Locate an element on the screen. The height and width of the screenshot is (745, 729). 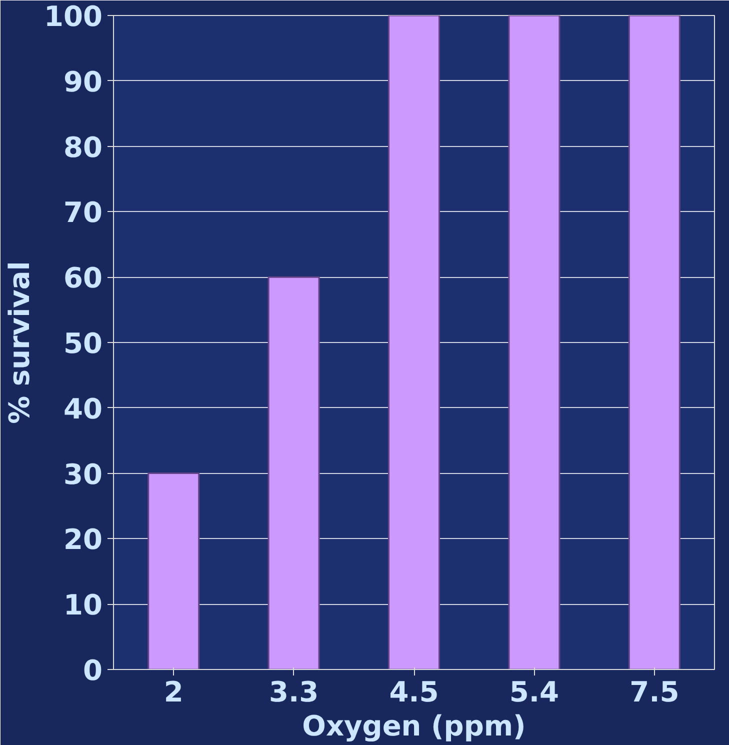
y-tick-label: 100 is located at coordinates (73, 16).